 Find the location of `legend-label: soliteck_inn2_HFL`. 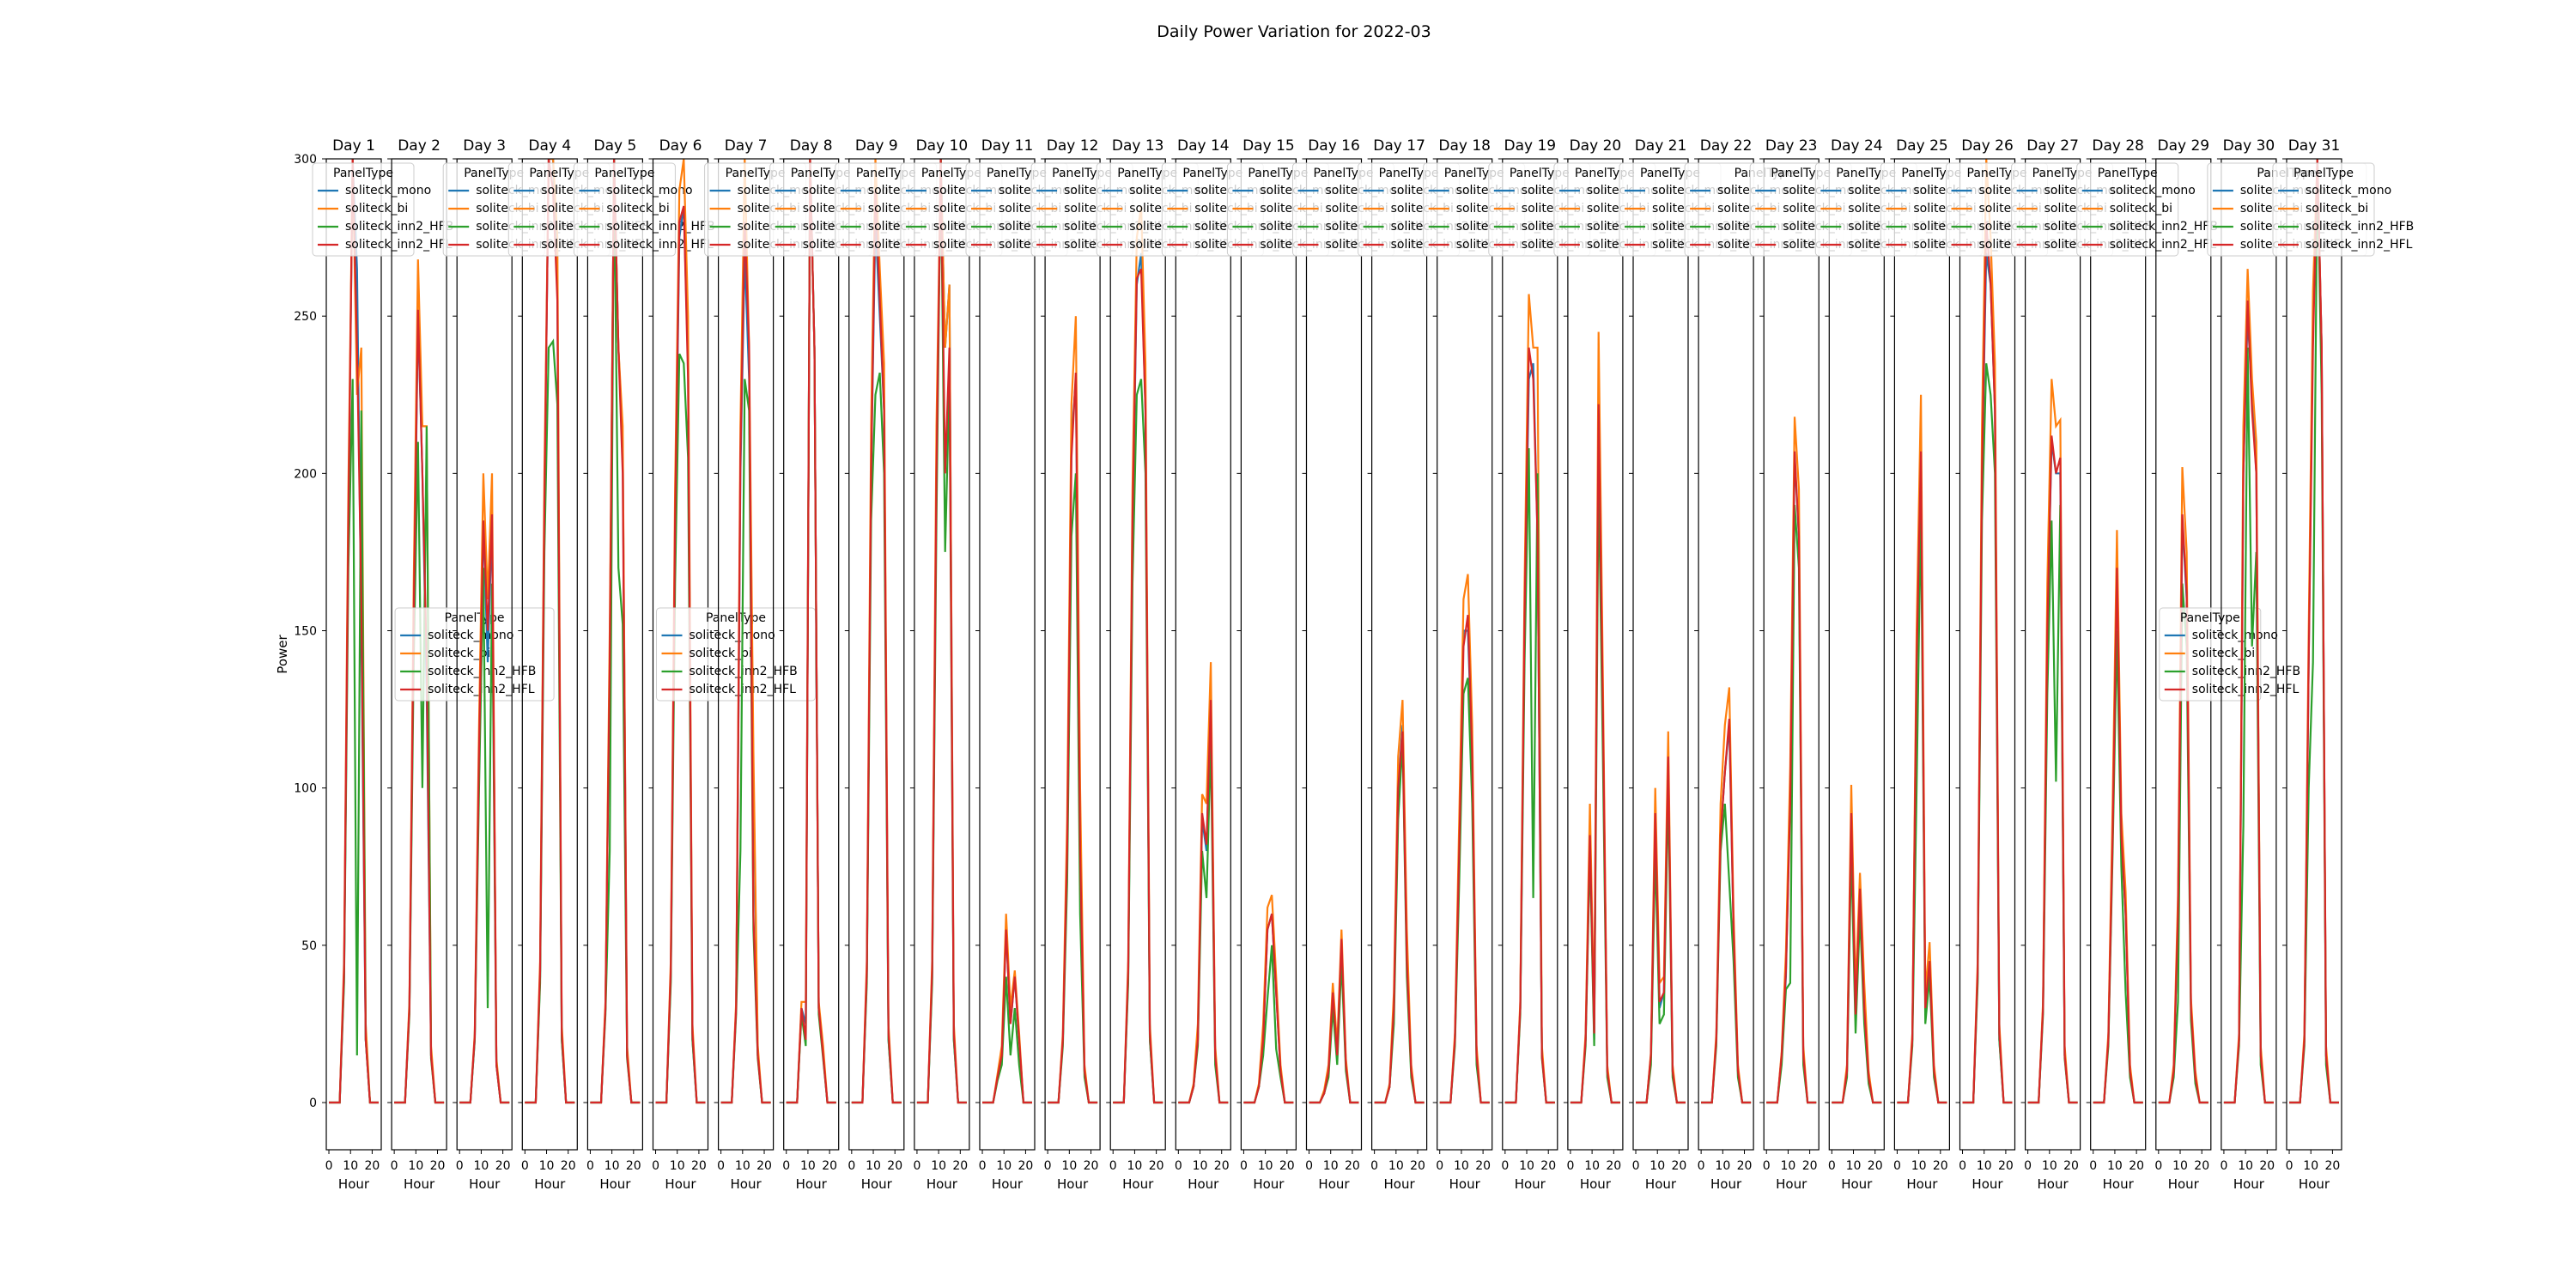

legend-label: soliteck_inn2_HFL is located at coordinates (399, 245).